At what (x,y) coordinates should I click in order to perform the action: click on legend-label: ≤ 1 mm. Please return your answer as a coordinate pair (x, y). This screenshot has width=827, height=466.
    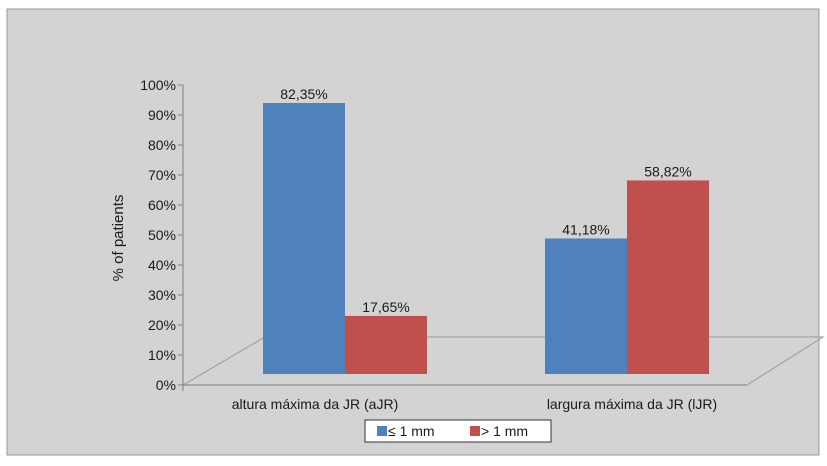
    Looking at the image, I should click on (411, 431).